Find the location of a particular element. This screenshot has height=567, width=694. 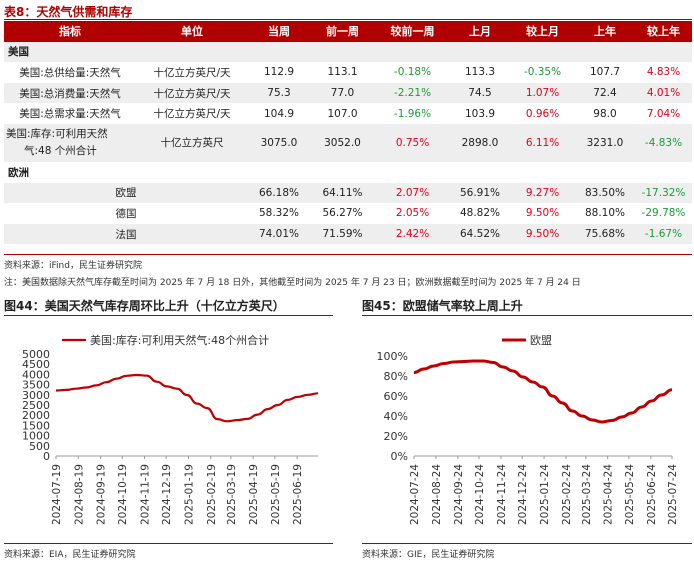

row-mom: 6.11% is located at coordinates (542, 142).